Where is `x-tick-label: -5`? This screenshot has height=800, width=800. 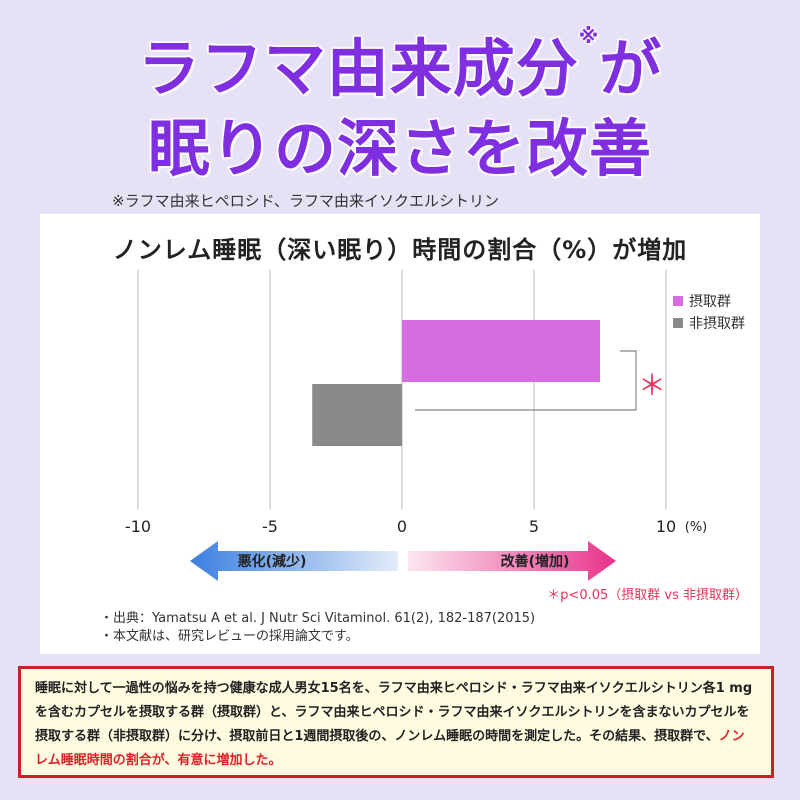
x-tick-label: -5 is located at coordinates (270, 526).